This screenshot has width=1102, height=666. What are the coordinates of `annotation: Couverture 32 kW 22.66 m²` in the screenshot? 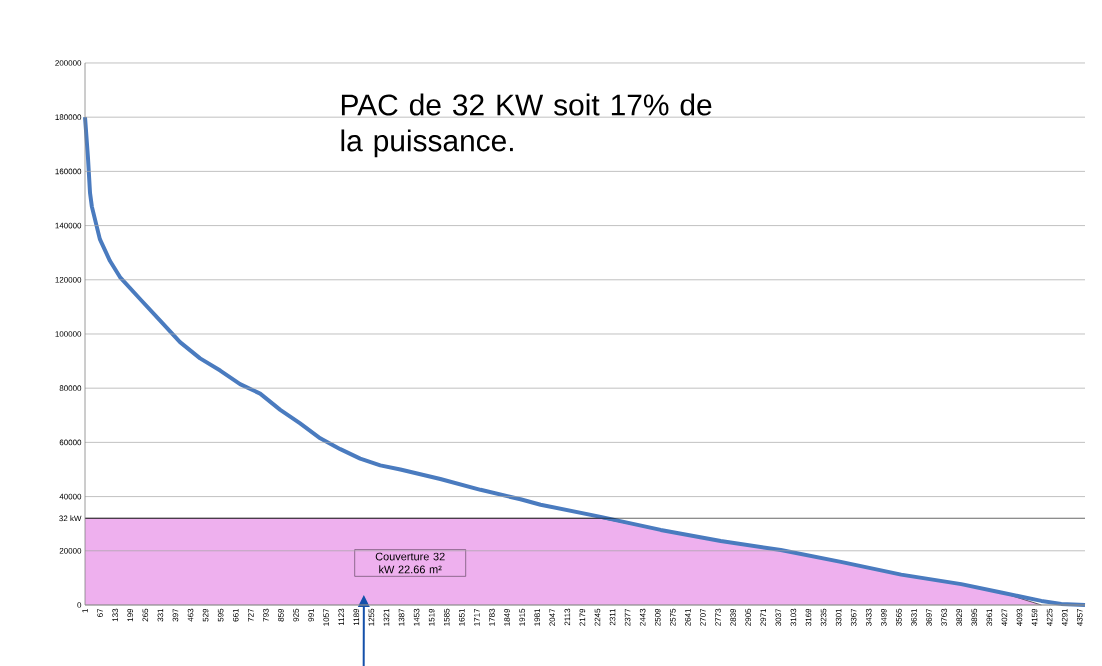 It's located at (410, 563).